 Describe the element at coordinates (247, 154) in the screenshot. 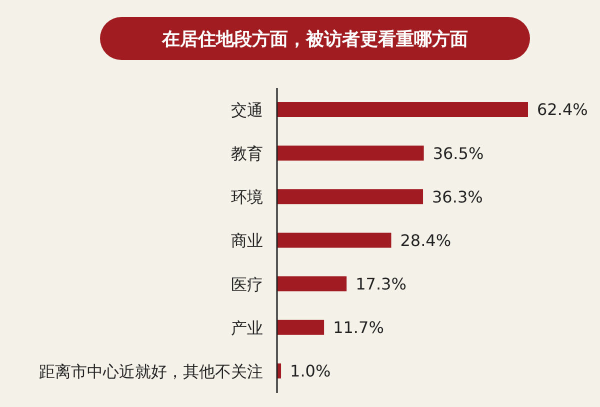

I see `y-tick-label: 教育` at that location.